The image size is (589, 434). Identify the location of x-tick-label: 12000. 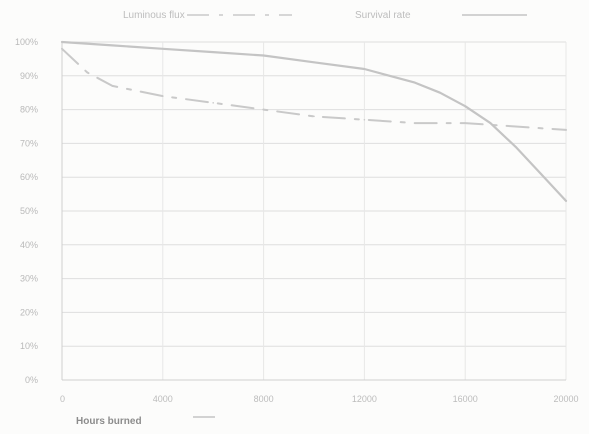
(364, 399).